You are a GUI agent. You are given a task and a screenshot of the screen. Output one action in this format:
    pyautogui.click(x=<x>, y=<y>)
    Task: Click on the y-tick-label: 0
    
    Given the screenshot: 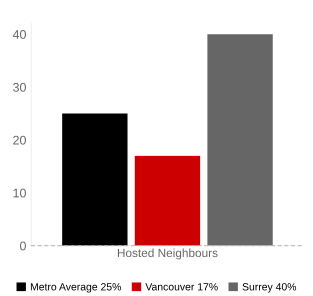 What is the action you would take?
    pyautogui.click(x=23, y=245)
    